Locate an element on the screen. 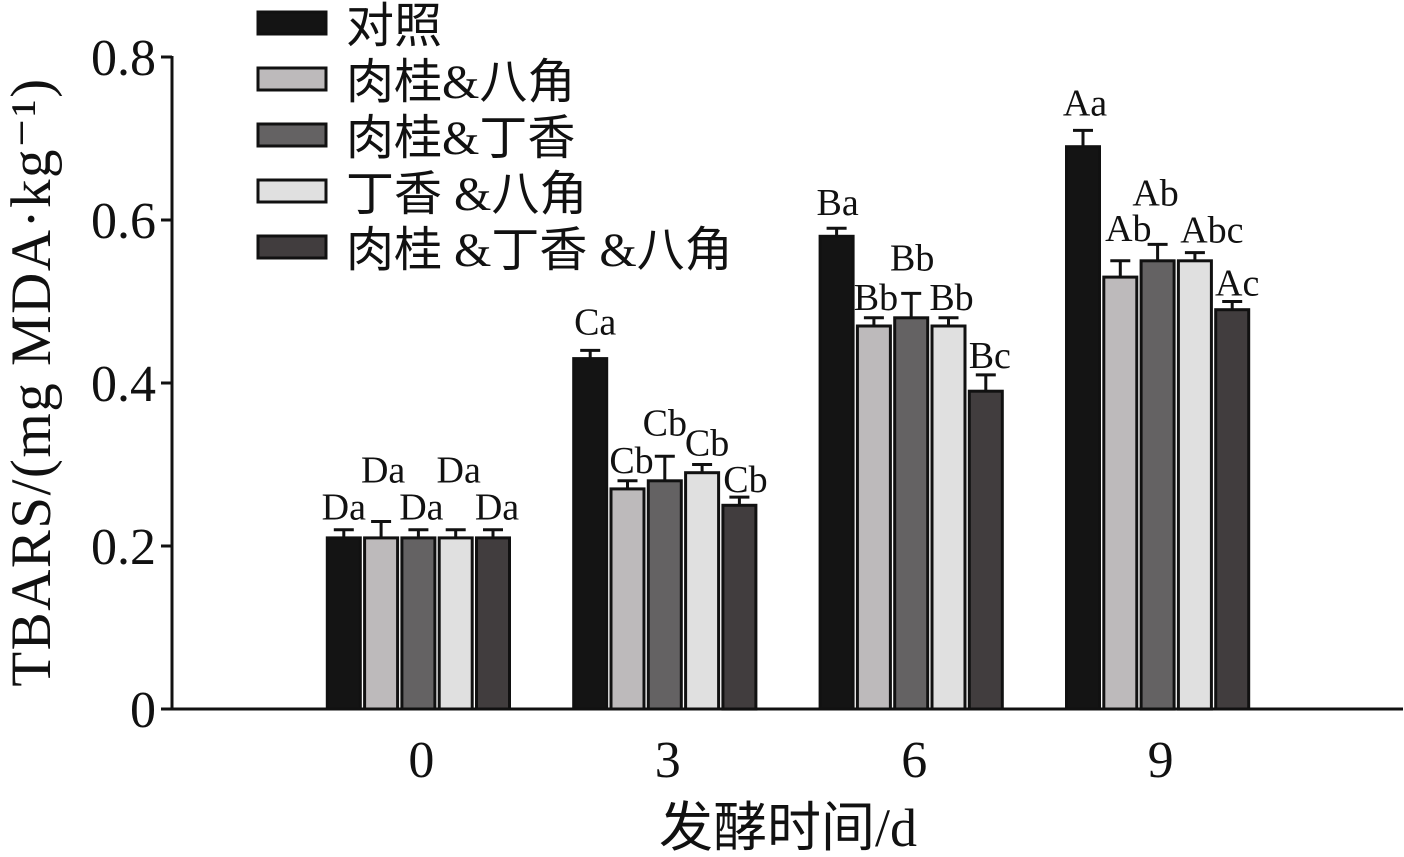 The width and height of the screenshot is (1404, 857). legend-label-3: 肉桂&丁香 is located at coordinates (460, 138).